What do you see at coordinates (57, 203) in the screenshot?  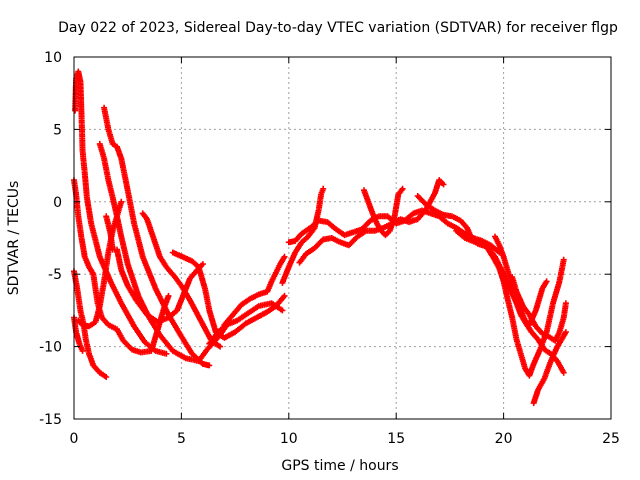 I see `y-tick-label: 0` at bounding box center [57, 203].